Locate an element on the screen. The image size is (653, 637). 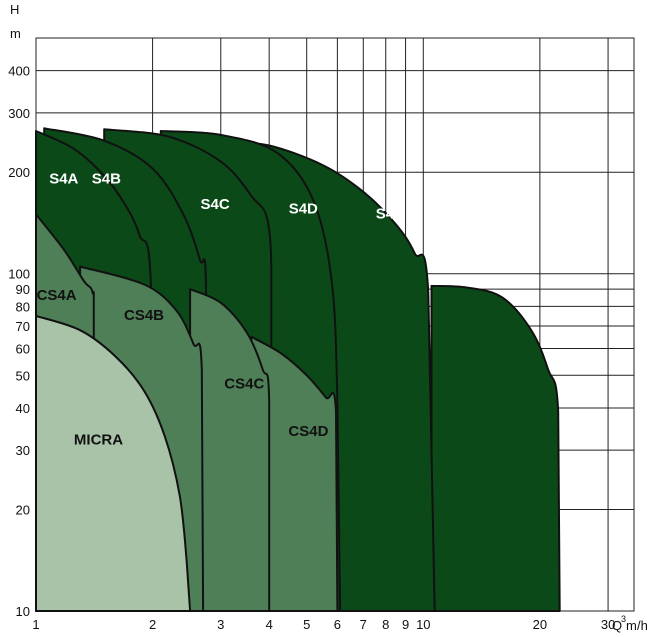
label-s4b: S4B is located at coordinates (106, 179).